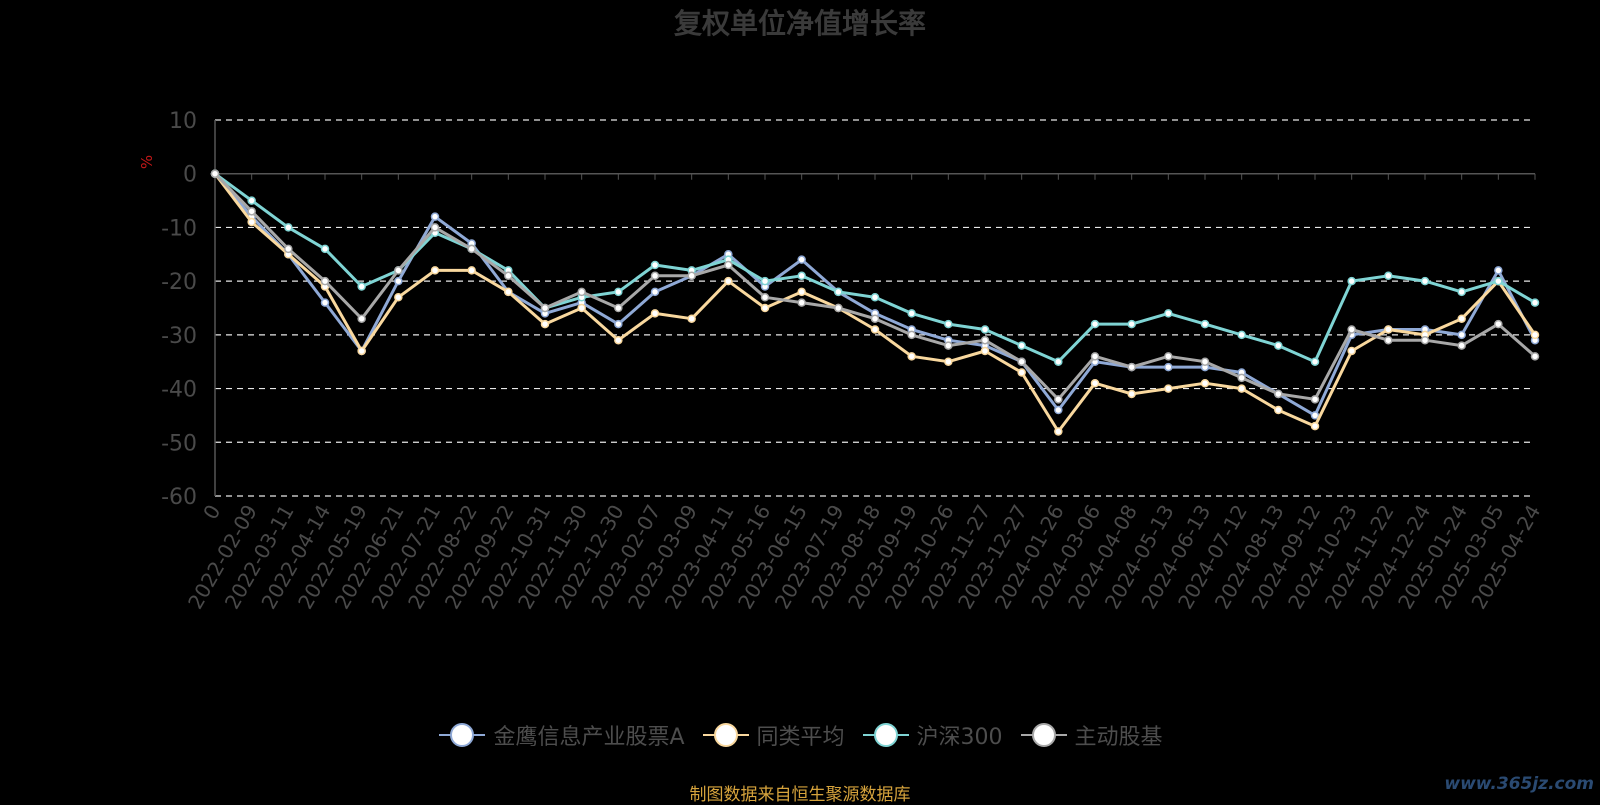 The height and width of the screenshot is (805, 1600). What do you see at coordinates (179, 282) in the screenshot?
I see `y-tick-label: -20` at bounding box center [179, 282].